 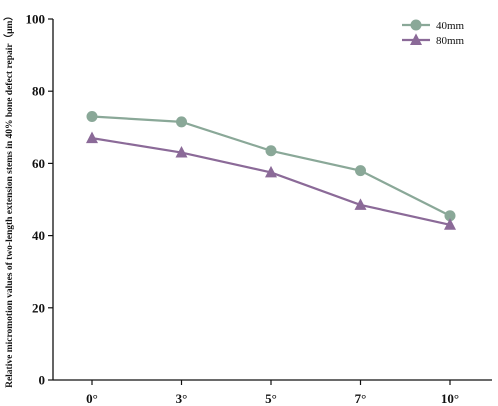 What do you see at coordinates (450, 398) in the screenshot?
I see `x-tick-label: 10°` at bounding box center [450, 398].